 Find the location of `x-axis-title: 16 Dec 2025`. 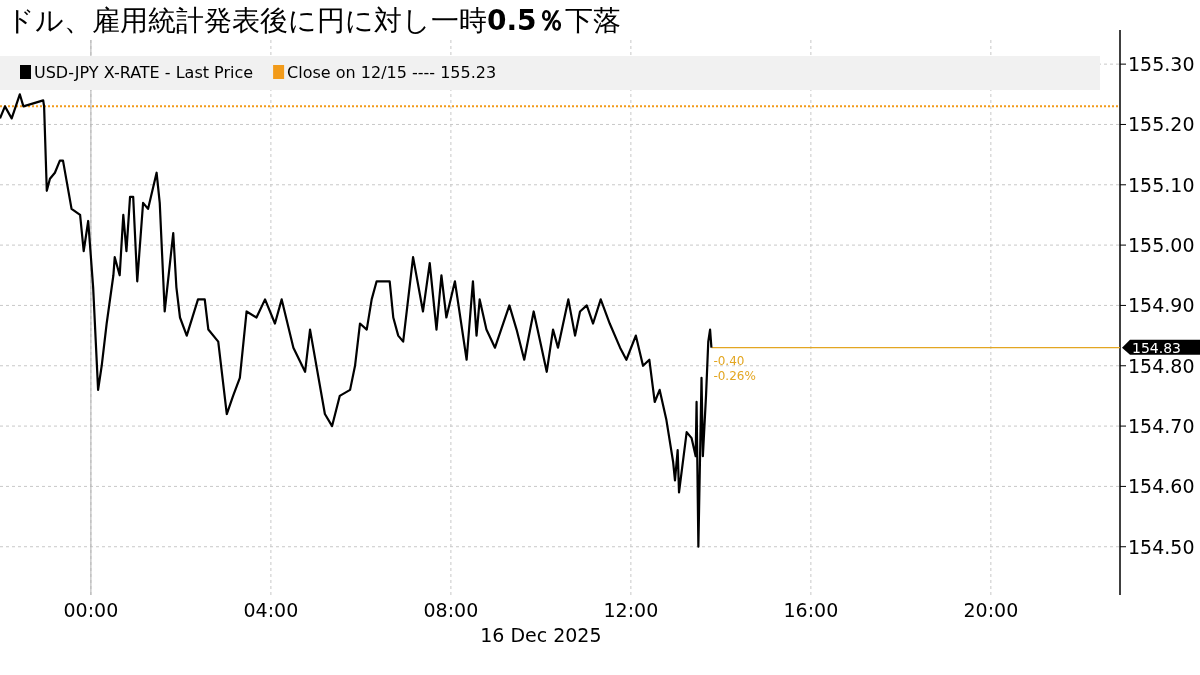

x-axis-title: 16 Dec 2025 is located at coordinates (541, 635).